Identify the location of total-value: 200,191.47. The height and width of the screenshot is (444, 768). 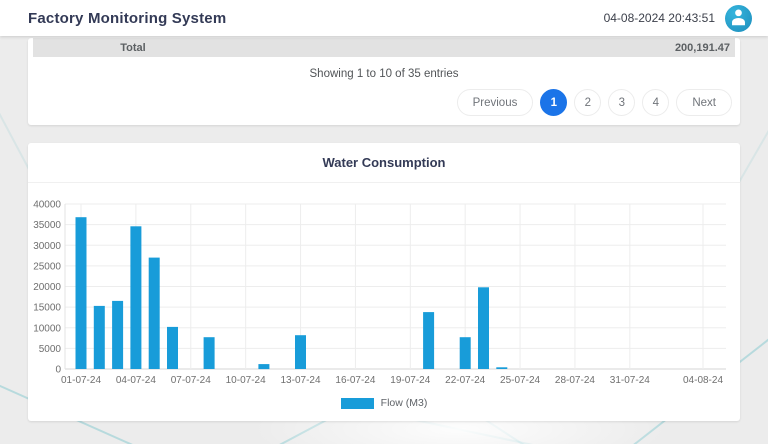
(702, 47).